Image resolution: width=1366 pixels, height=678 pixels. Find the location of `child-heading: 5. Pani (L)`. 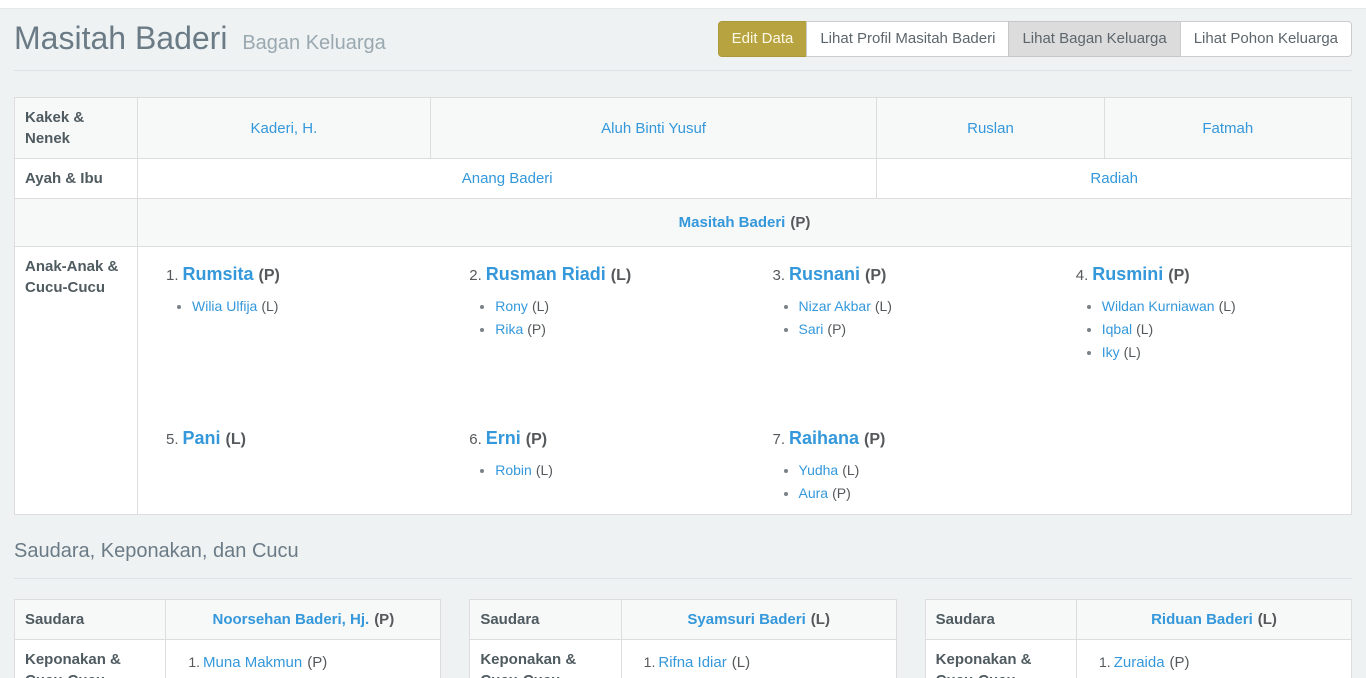

child-heading: 5. Pani (L) is located at coordinates (297, 439).